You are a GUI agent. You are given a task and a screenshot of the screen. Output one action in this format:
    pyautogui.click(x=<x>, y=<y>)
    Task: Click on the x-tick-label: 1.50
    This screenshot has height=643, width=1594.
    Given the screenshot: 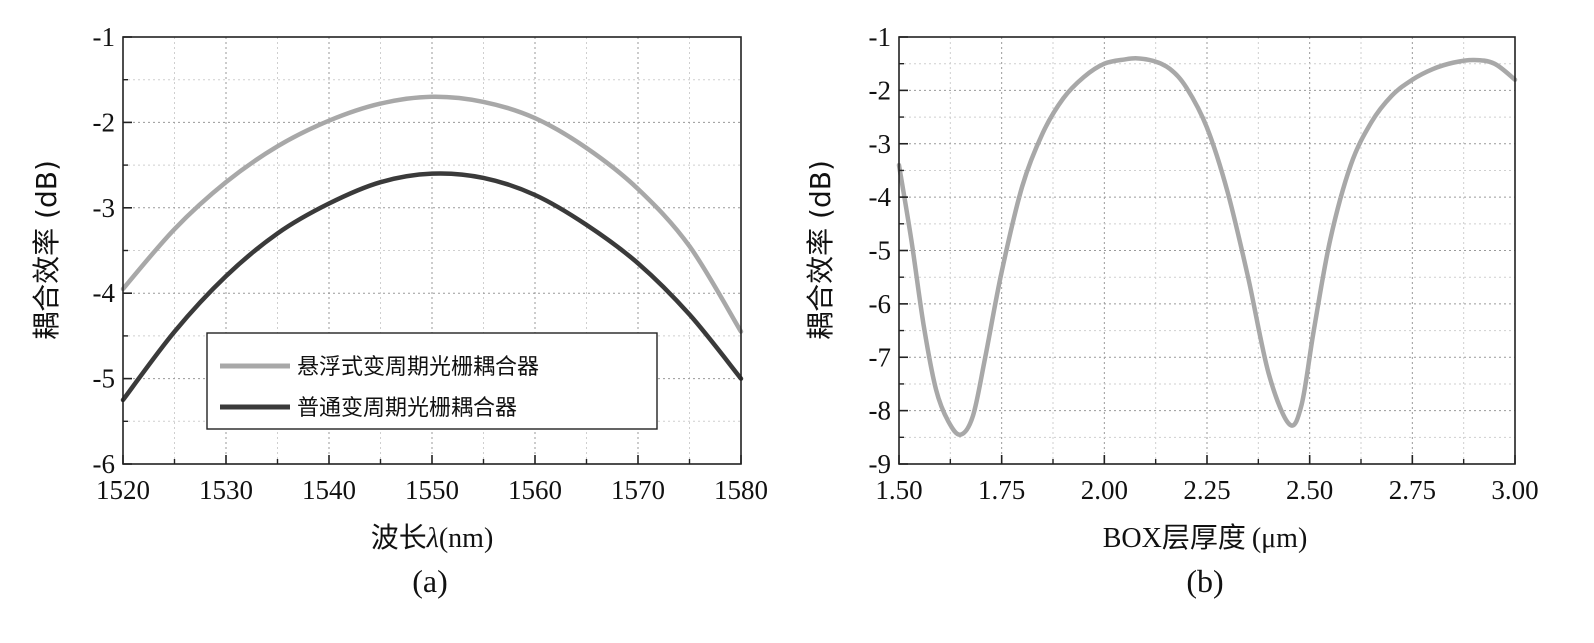 What is the action you would take?
    pyautogui.click(x=898, y=490)
    